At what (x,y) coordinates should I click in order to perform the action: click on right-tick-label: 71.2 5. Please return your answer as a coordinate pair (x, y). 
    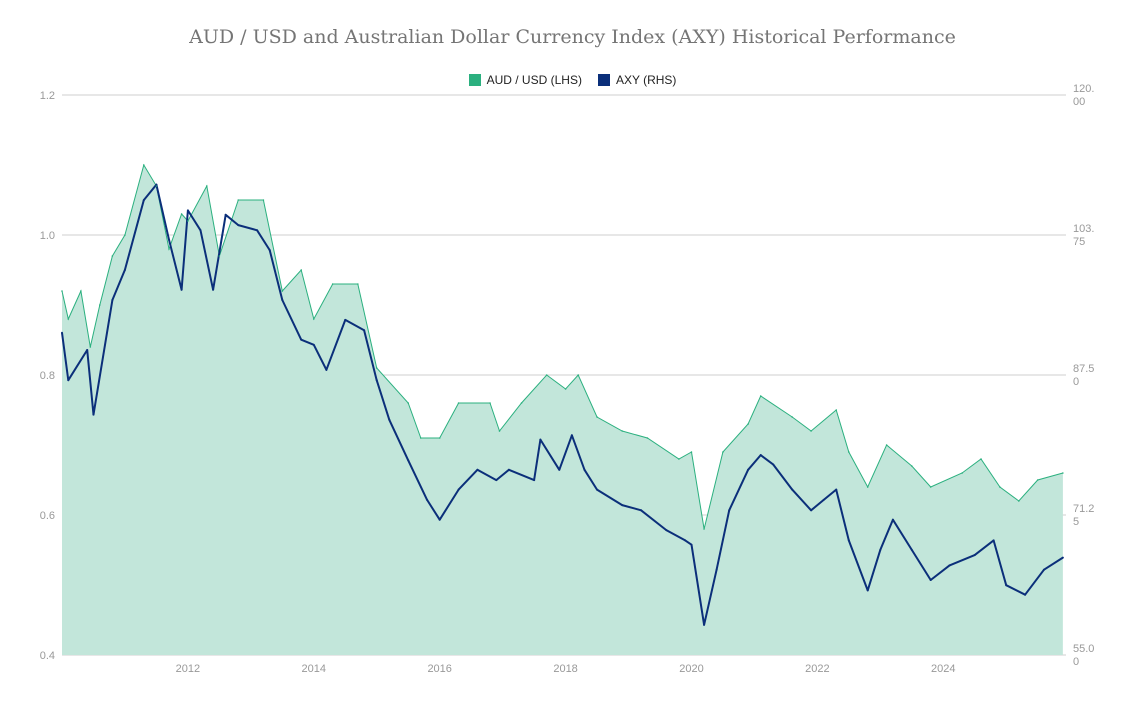
    Looking at the image, I should click on (1083, 515).